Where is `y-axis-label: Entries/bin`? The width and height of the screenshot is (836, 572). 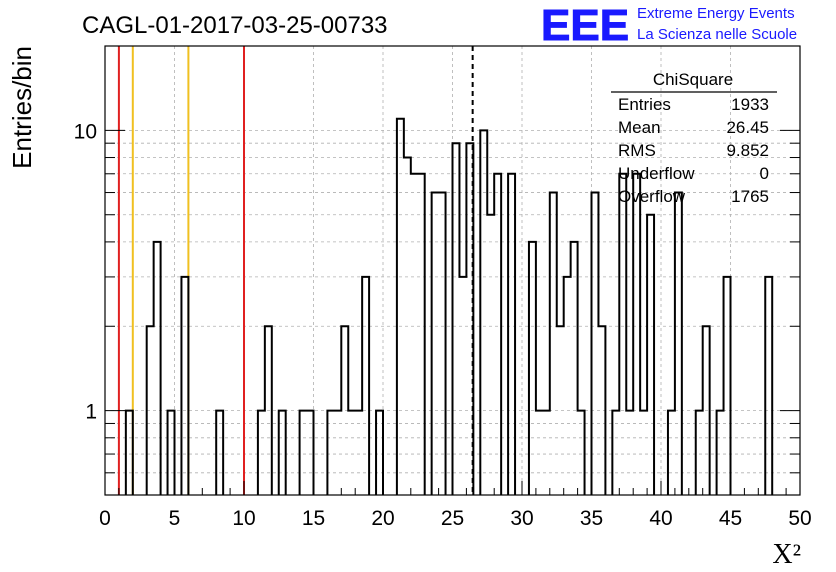 y-axis-label: Entries/bin is located at coordinates (22, 107).